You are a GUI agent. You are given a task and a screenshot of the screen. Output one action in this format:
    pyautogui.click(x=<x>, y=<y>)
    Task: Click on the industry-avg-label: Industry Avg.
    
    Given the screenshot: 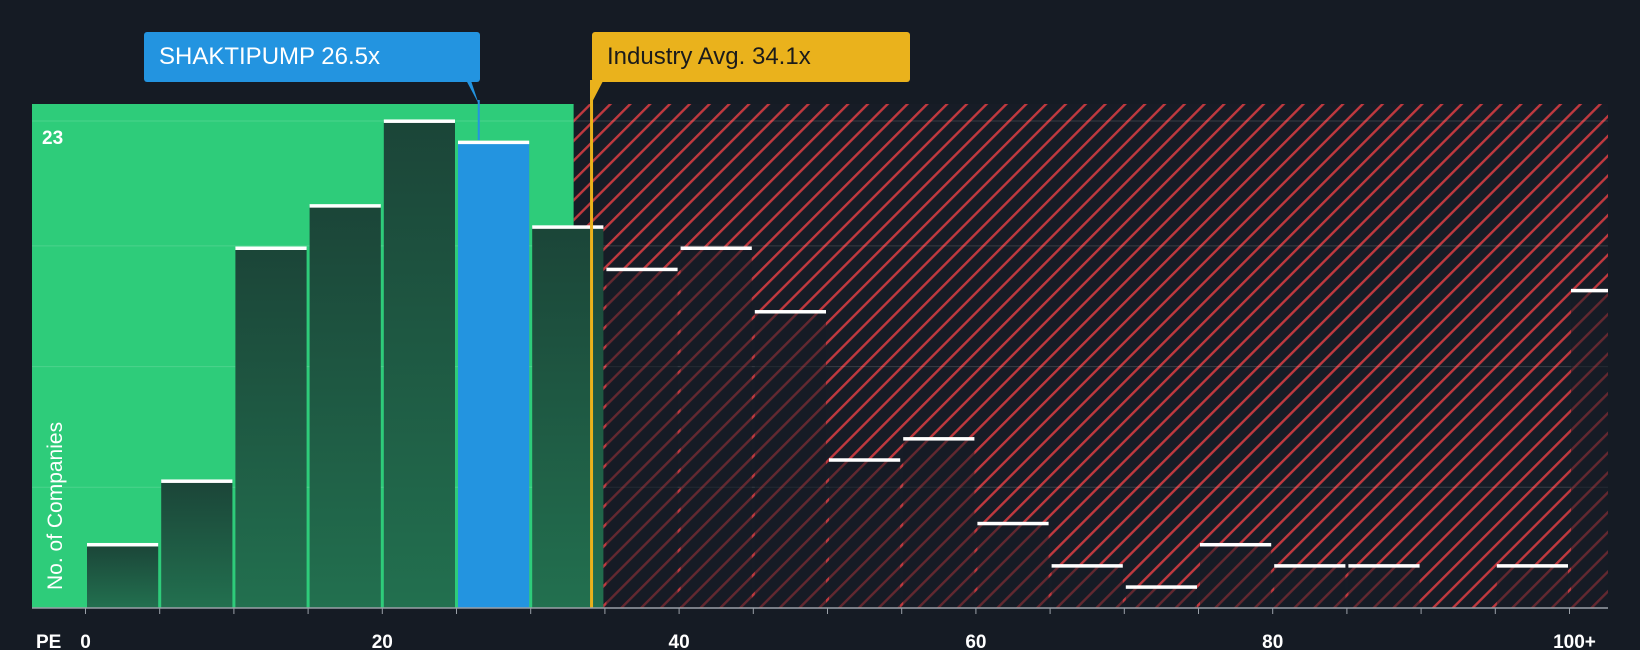 What is the action you would take?
    pyautogui.click(x=676, y=56)
    